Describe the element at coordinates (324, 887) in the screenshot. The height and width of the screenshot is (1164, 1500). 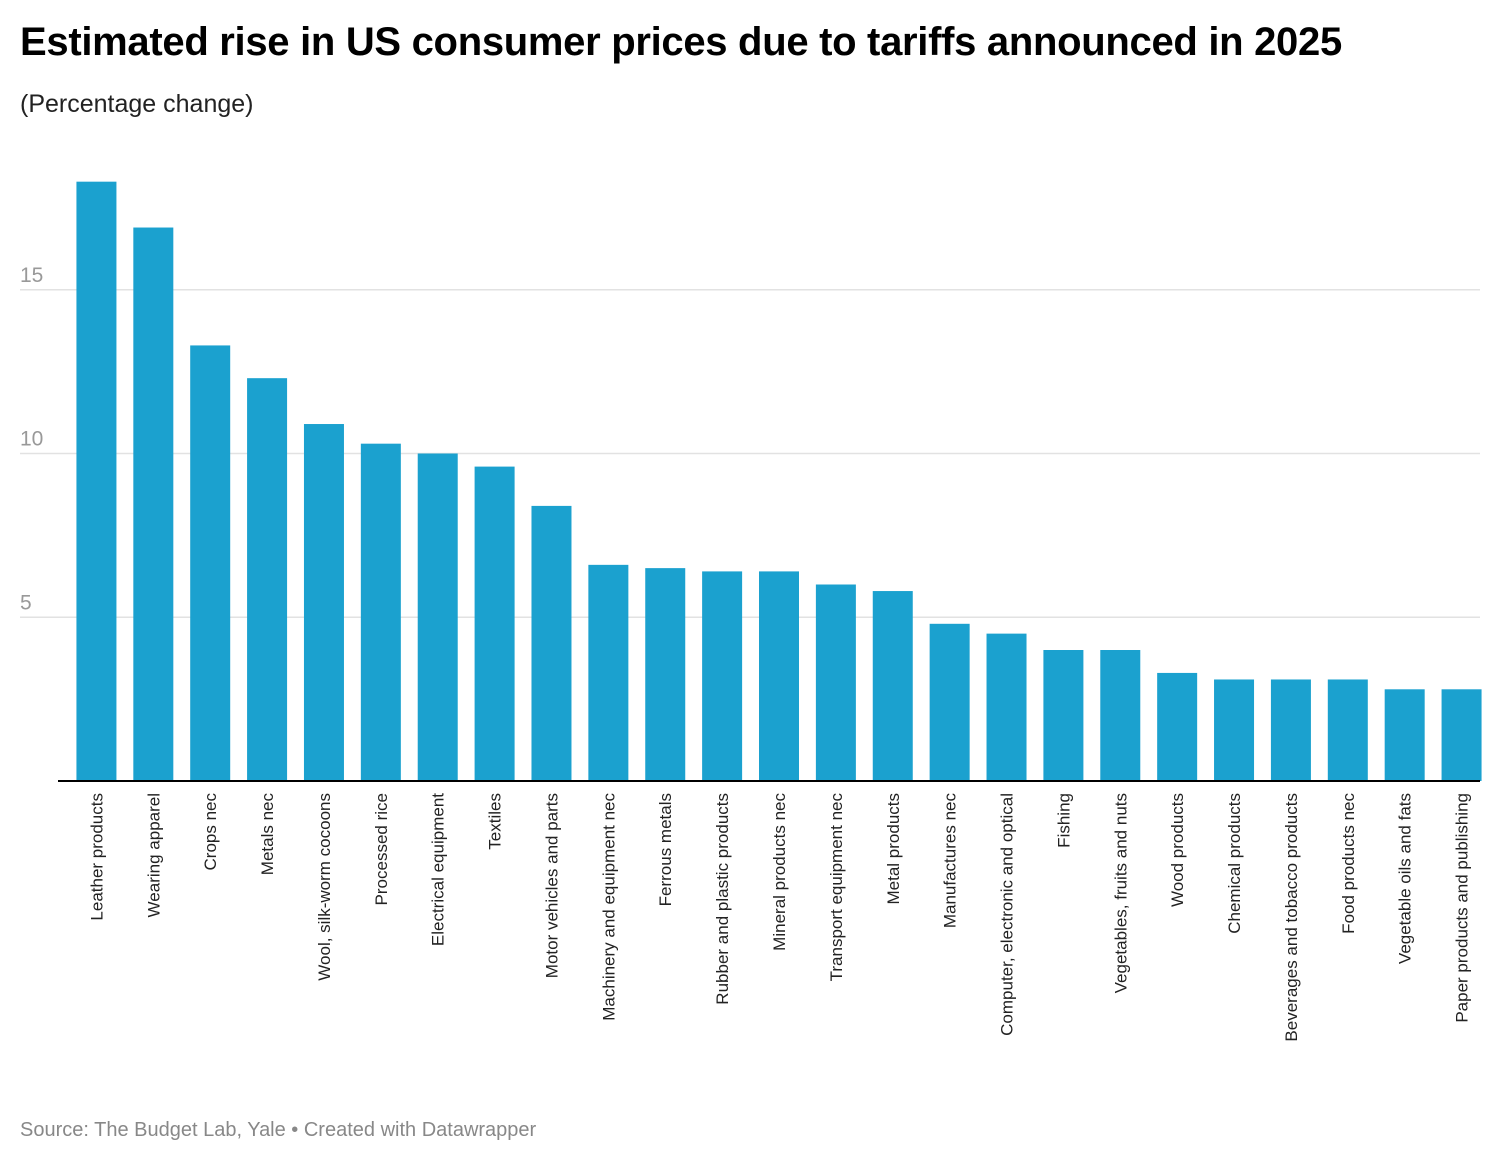
I see `category-label: Wool, silk-worm cocoons` at that location.